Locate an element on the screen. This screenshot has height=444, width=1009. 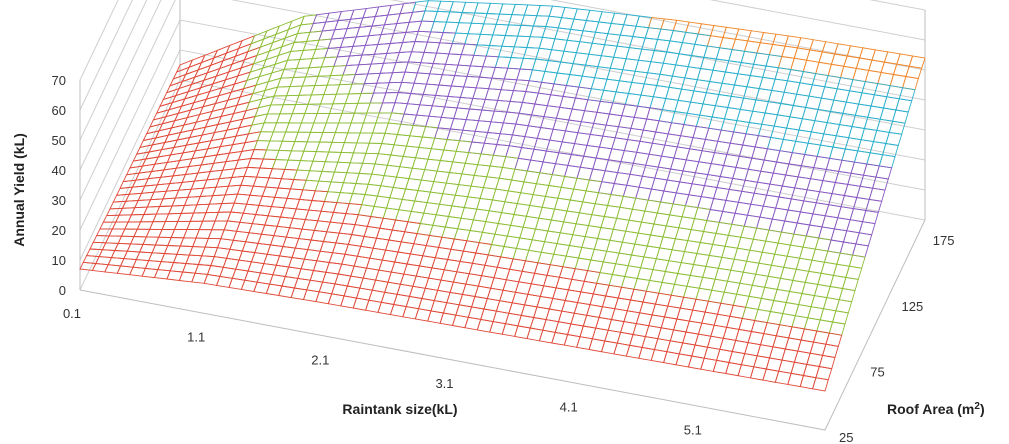
x-tick-label: 3.1 is located at coordinates (444, 383).